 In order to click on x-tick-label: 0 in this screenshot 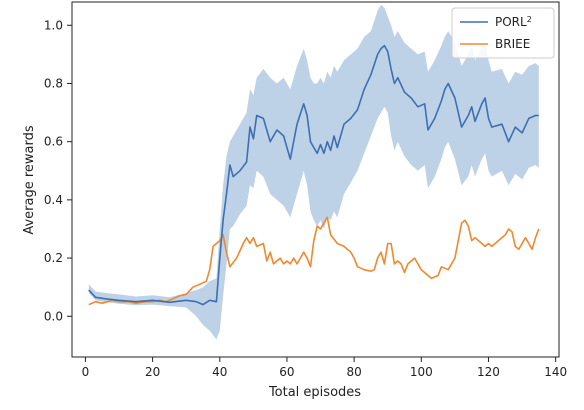, I will do `click(86, 372)`.